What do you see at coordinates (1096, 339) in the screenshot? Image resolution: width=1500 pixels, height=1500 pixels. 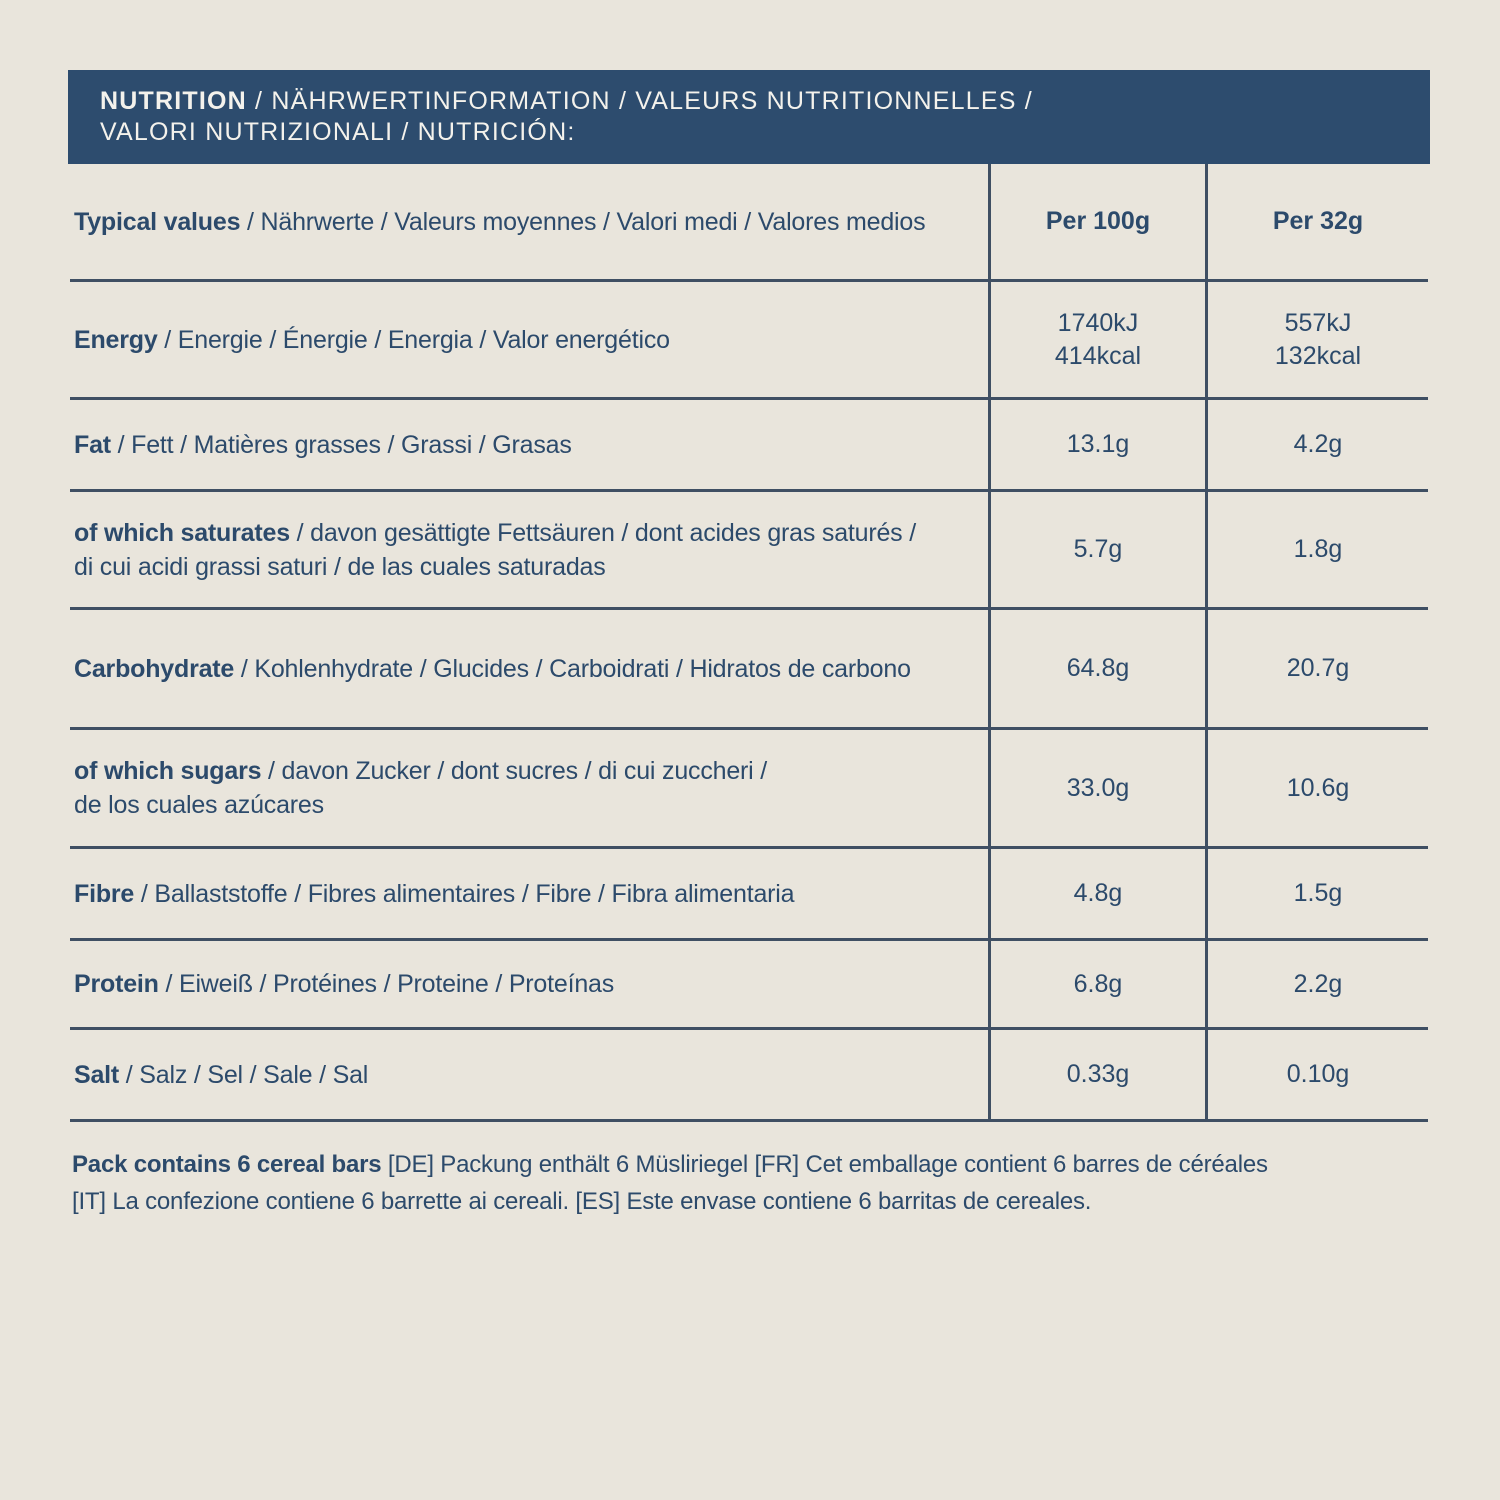 I see `per100g-value: 1740kJ 414kcal` at bounding box center [1096, 339].